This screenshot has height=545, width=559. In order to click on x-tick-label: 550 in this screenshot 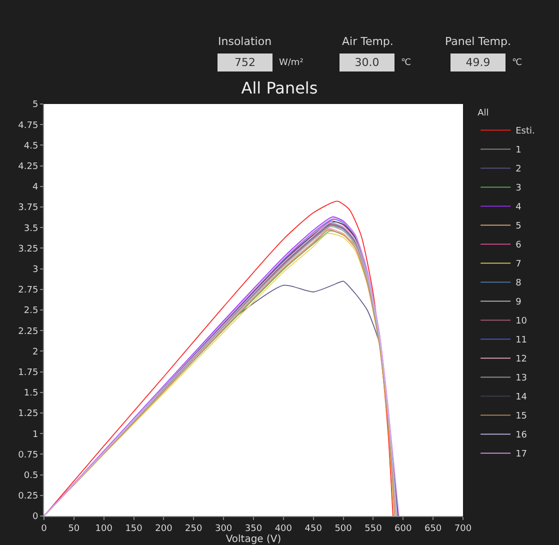, I will do `click(373, 529)`.